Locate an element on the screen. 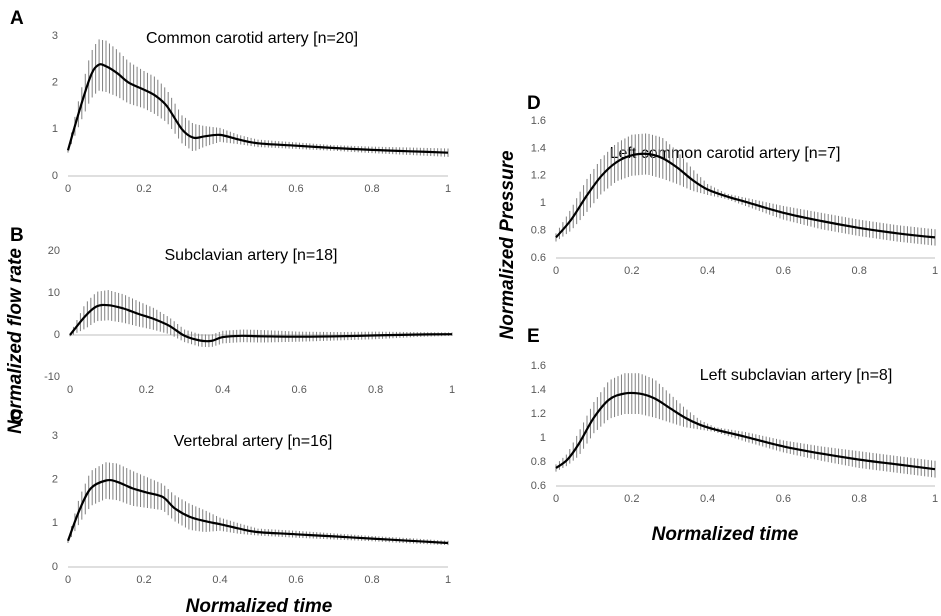  panel-title: Left subclavian artery [n=8] is located at coordinates (796, 375).